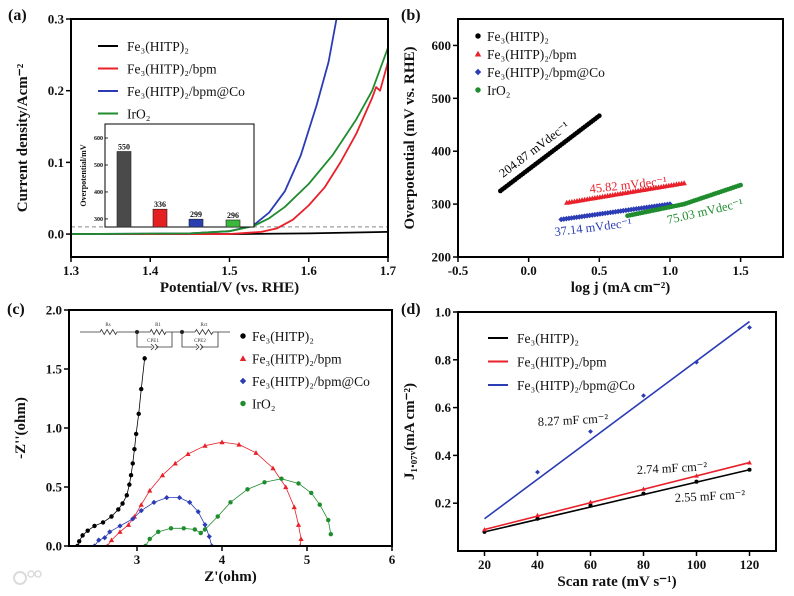  Describe the element at coordinates (167, 175) in the screenshot. I see `inset-bar-chart: 300 400 500 600 550 336 299 296 Overpotential/mV` at that location.